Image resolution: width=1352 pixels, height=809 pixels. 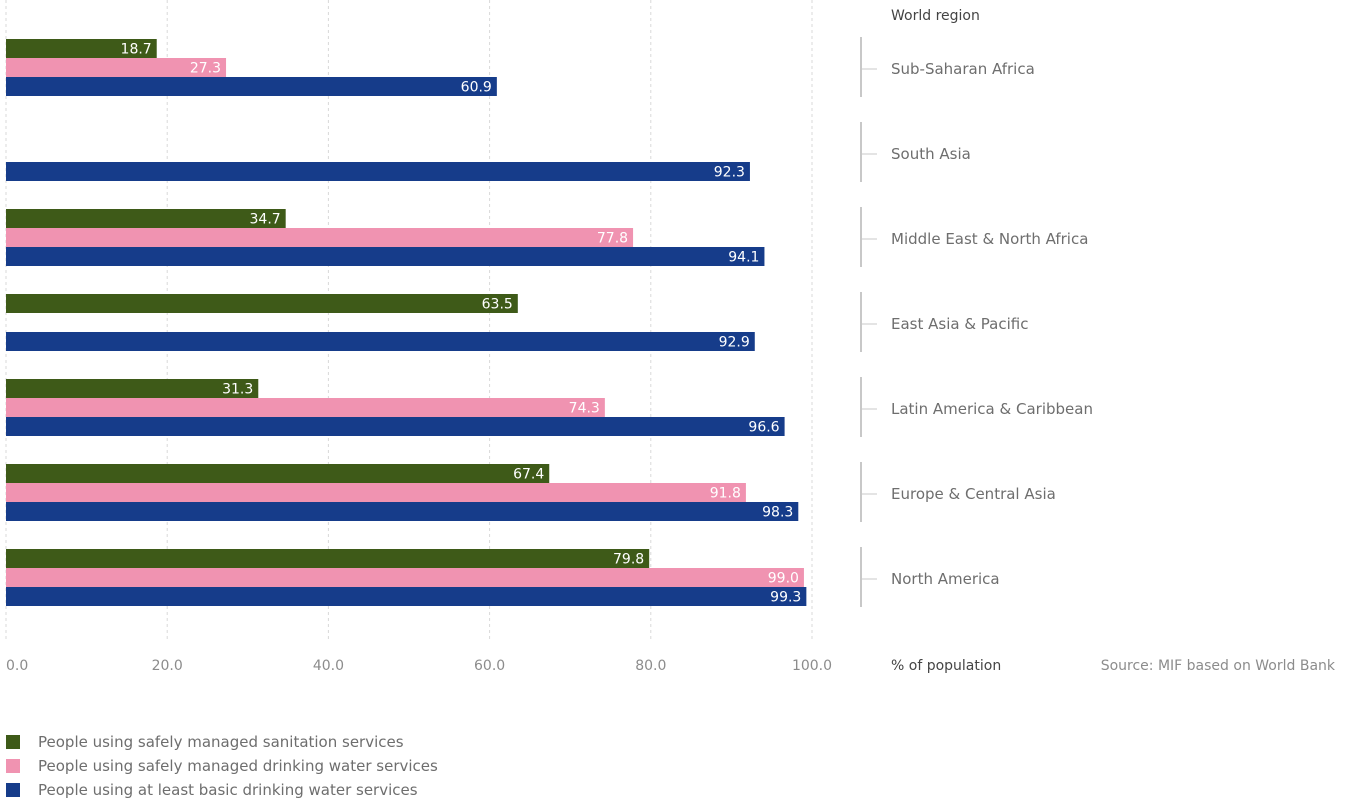 I want to click on region-axis-title: World region, so click(x=935, y=16).